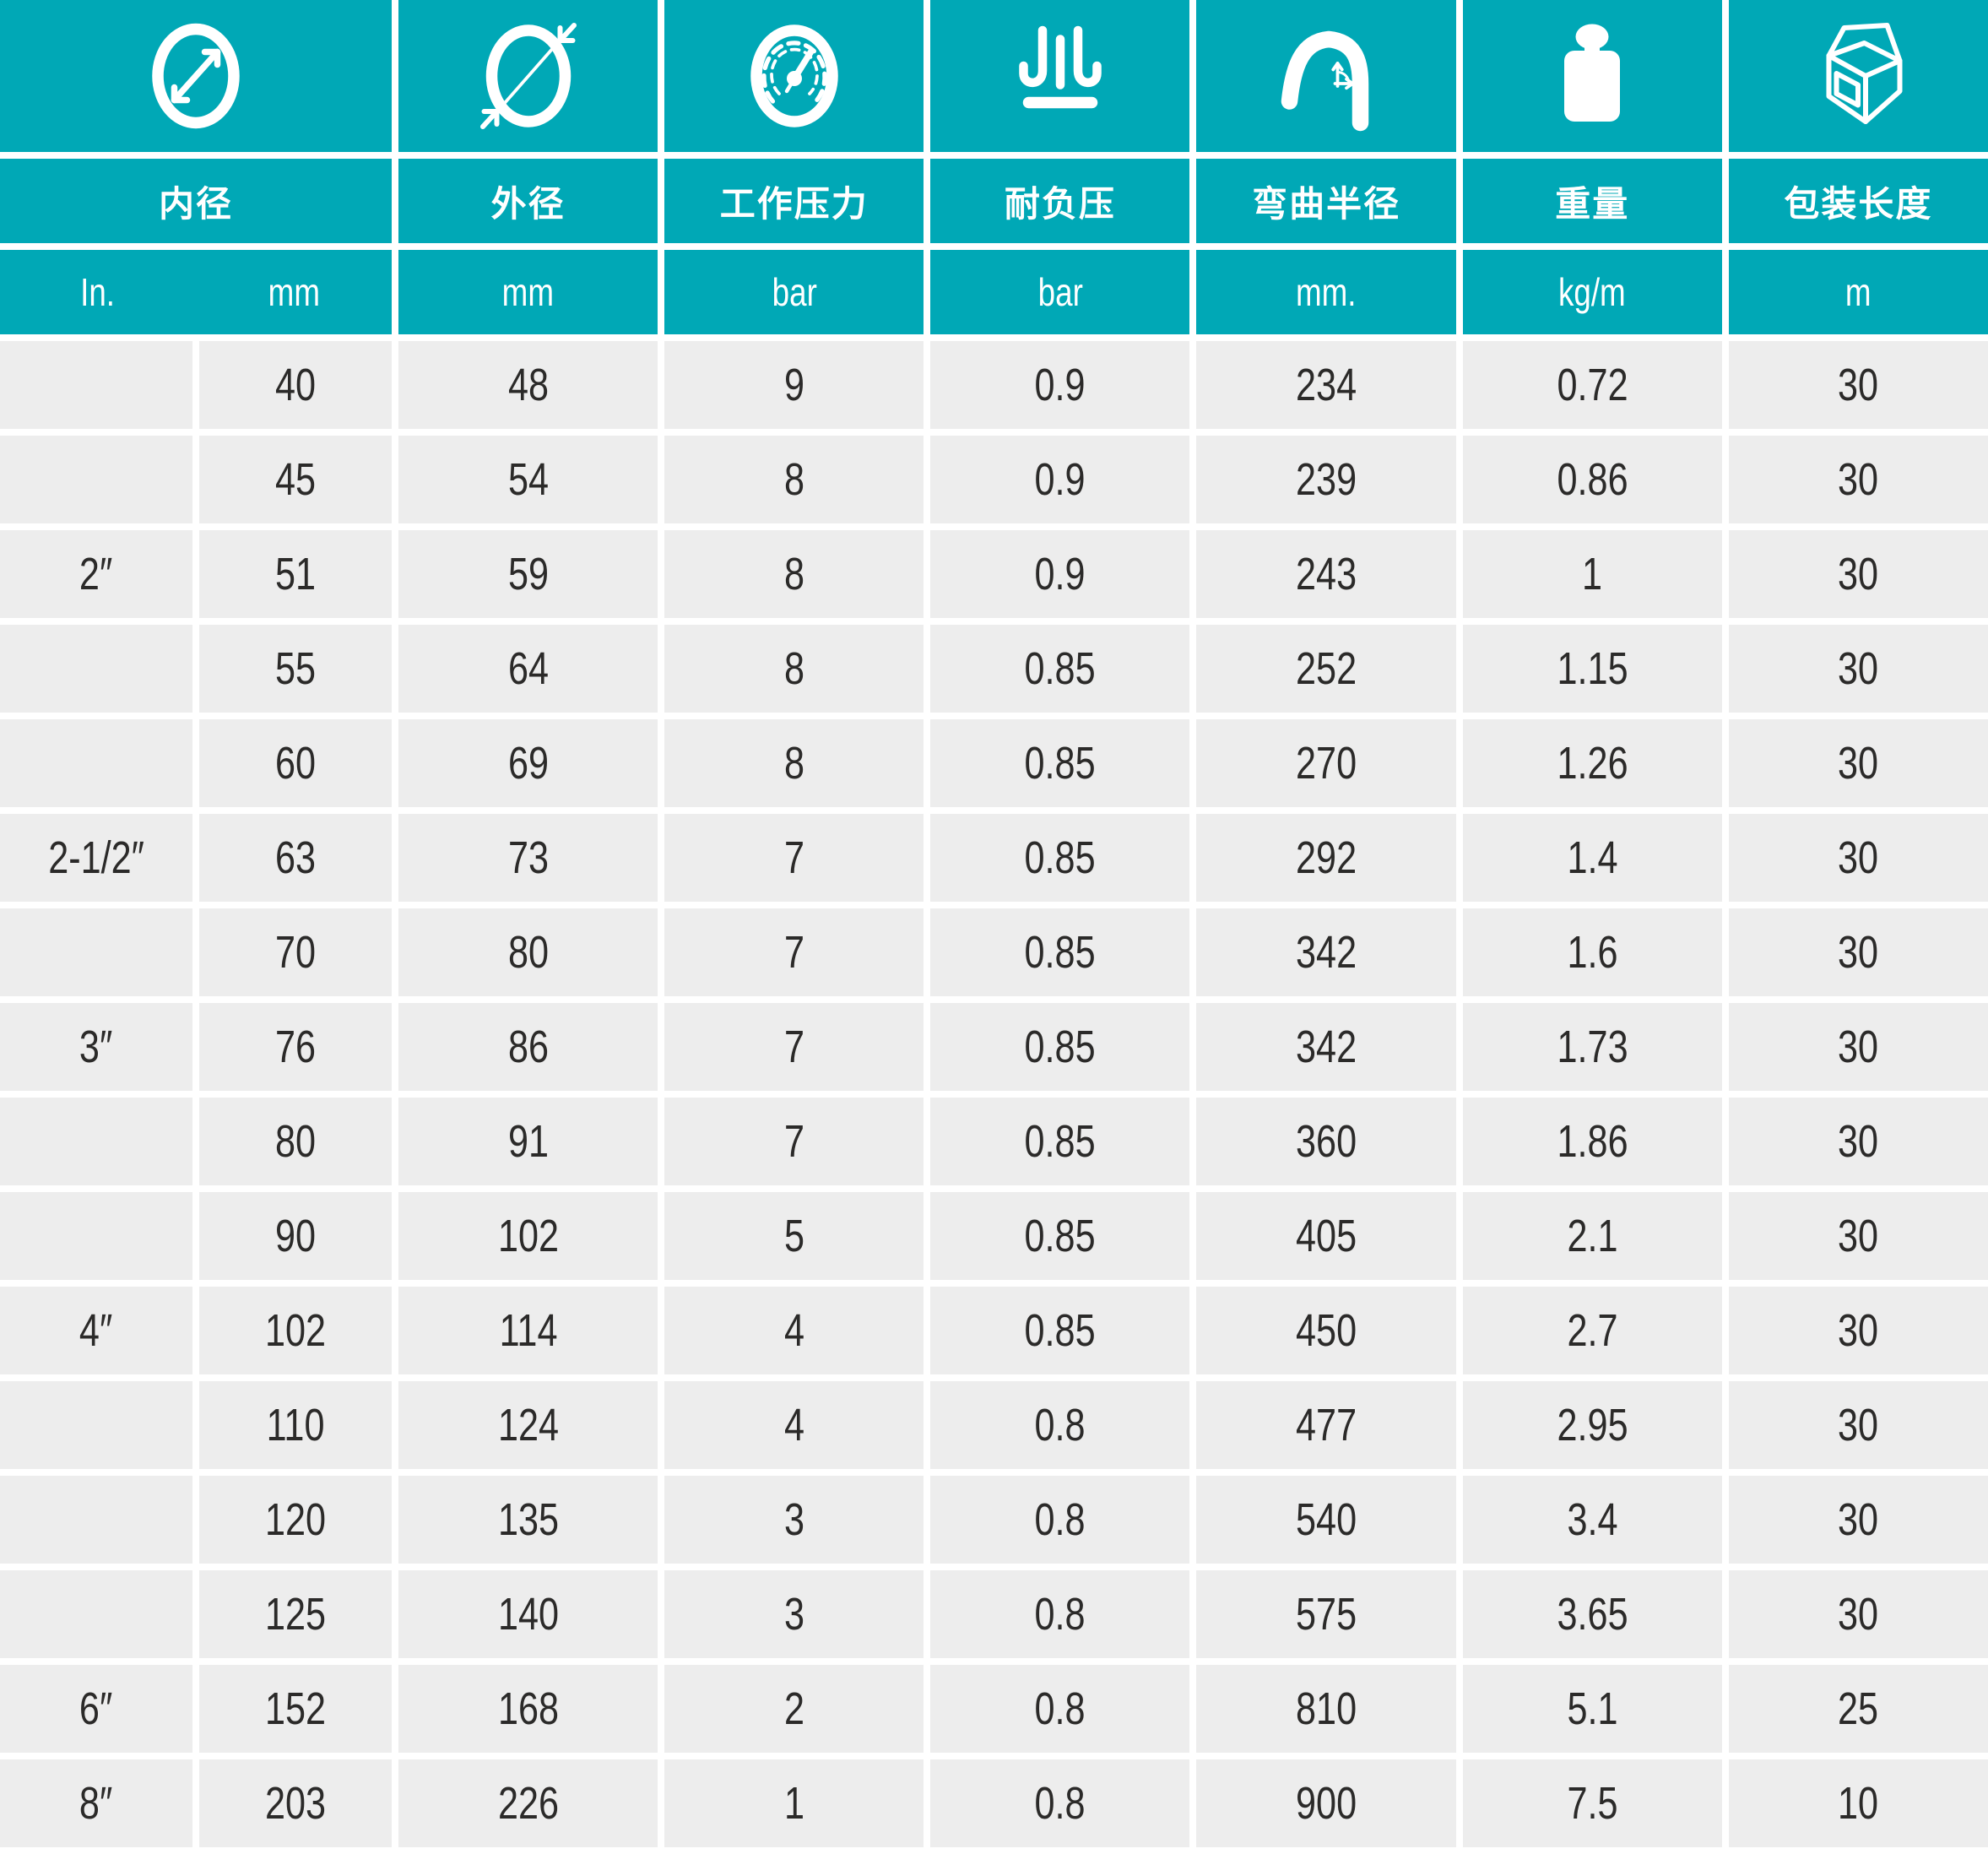  I want to click on icon-cell-packing-length, so click(1858, 76).